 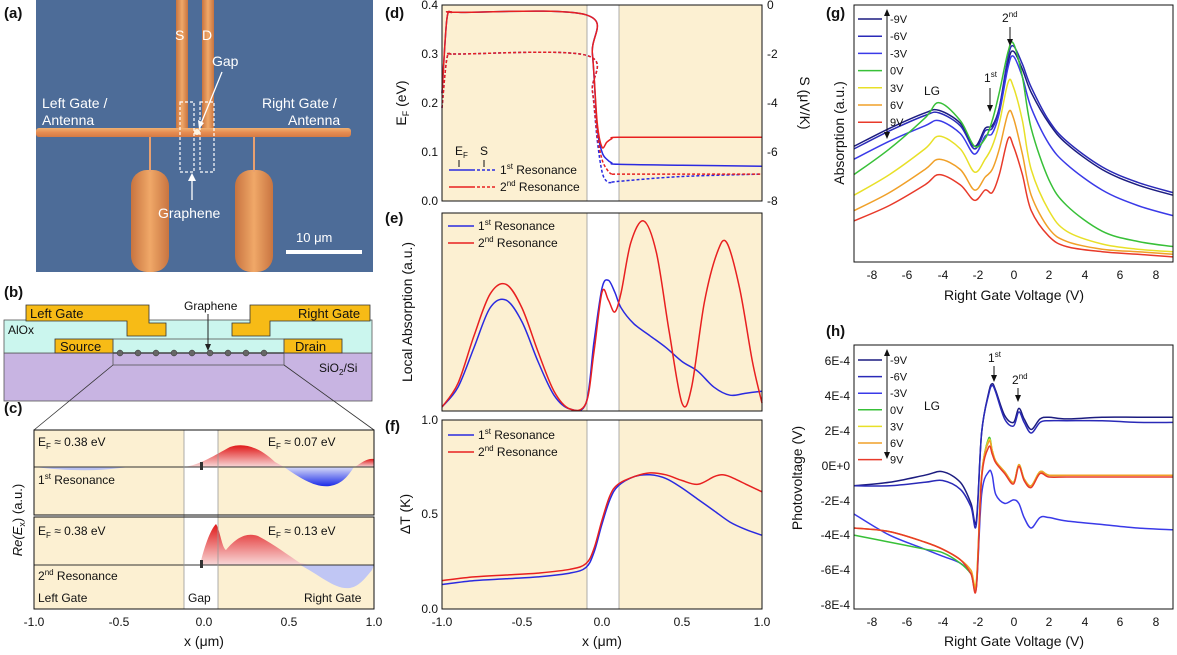 What do you see at coordinates (302, 532) in the screenshot?
I see `c-bottom-ef-right: EF ≈ 0.13 eV` at bounding box center [302, 532].